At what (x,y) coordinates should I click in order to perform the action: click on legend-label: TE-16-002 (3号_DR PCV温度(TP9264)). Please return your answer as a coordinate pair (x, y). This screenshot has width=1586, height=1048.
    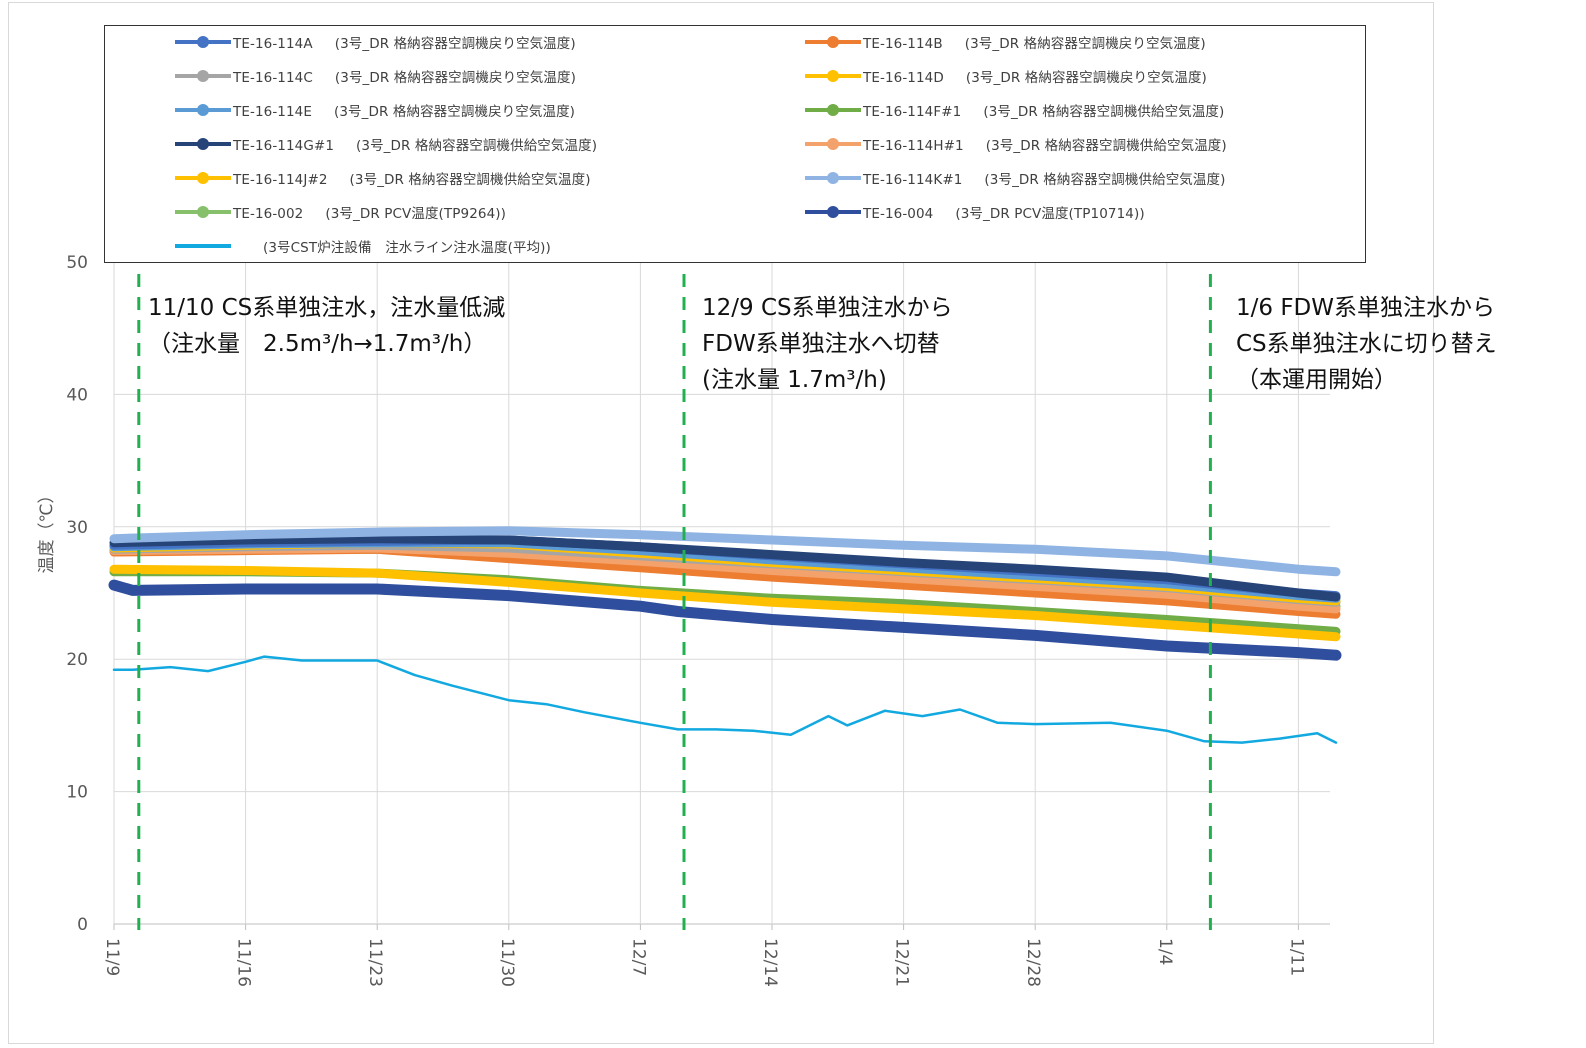
    Looking at the image, I should click on (369, 212).